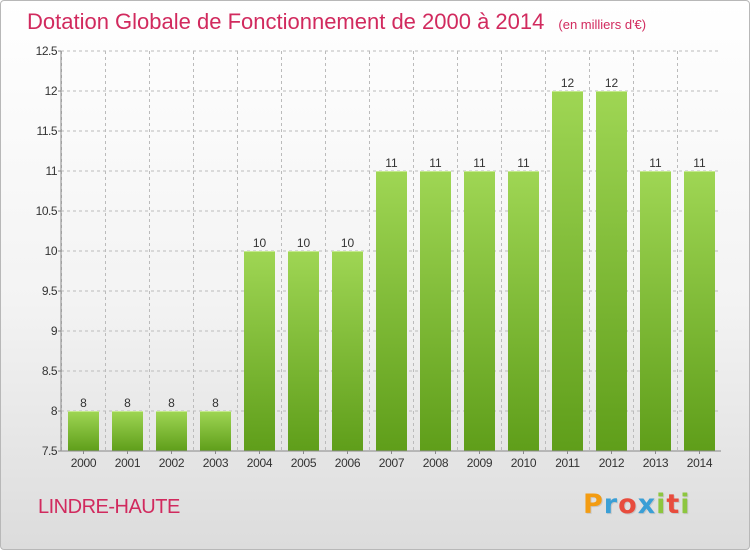 This screenshot has height=550, width=750. Describe the element at coordinates (171, 431) in the screenshot. I see `bar-2002` at that location.